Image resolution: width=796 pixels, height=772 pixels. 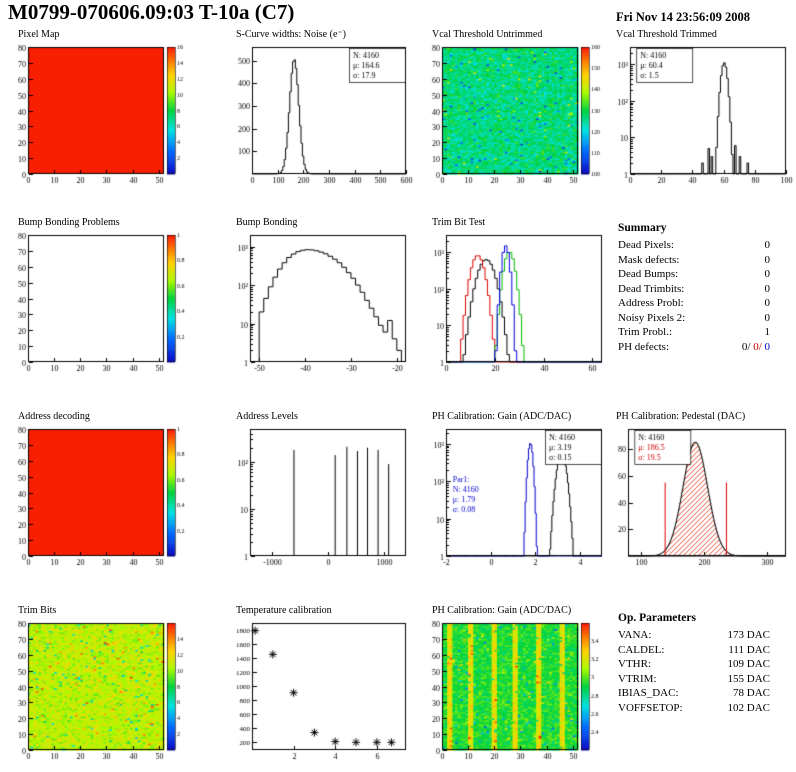 What do you see at coordinates (694, 635) in the screenshot?
I see `op-parameter-row: VANA: 173 DAC` at bounding box center [694, 635].